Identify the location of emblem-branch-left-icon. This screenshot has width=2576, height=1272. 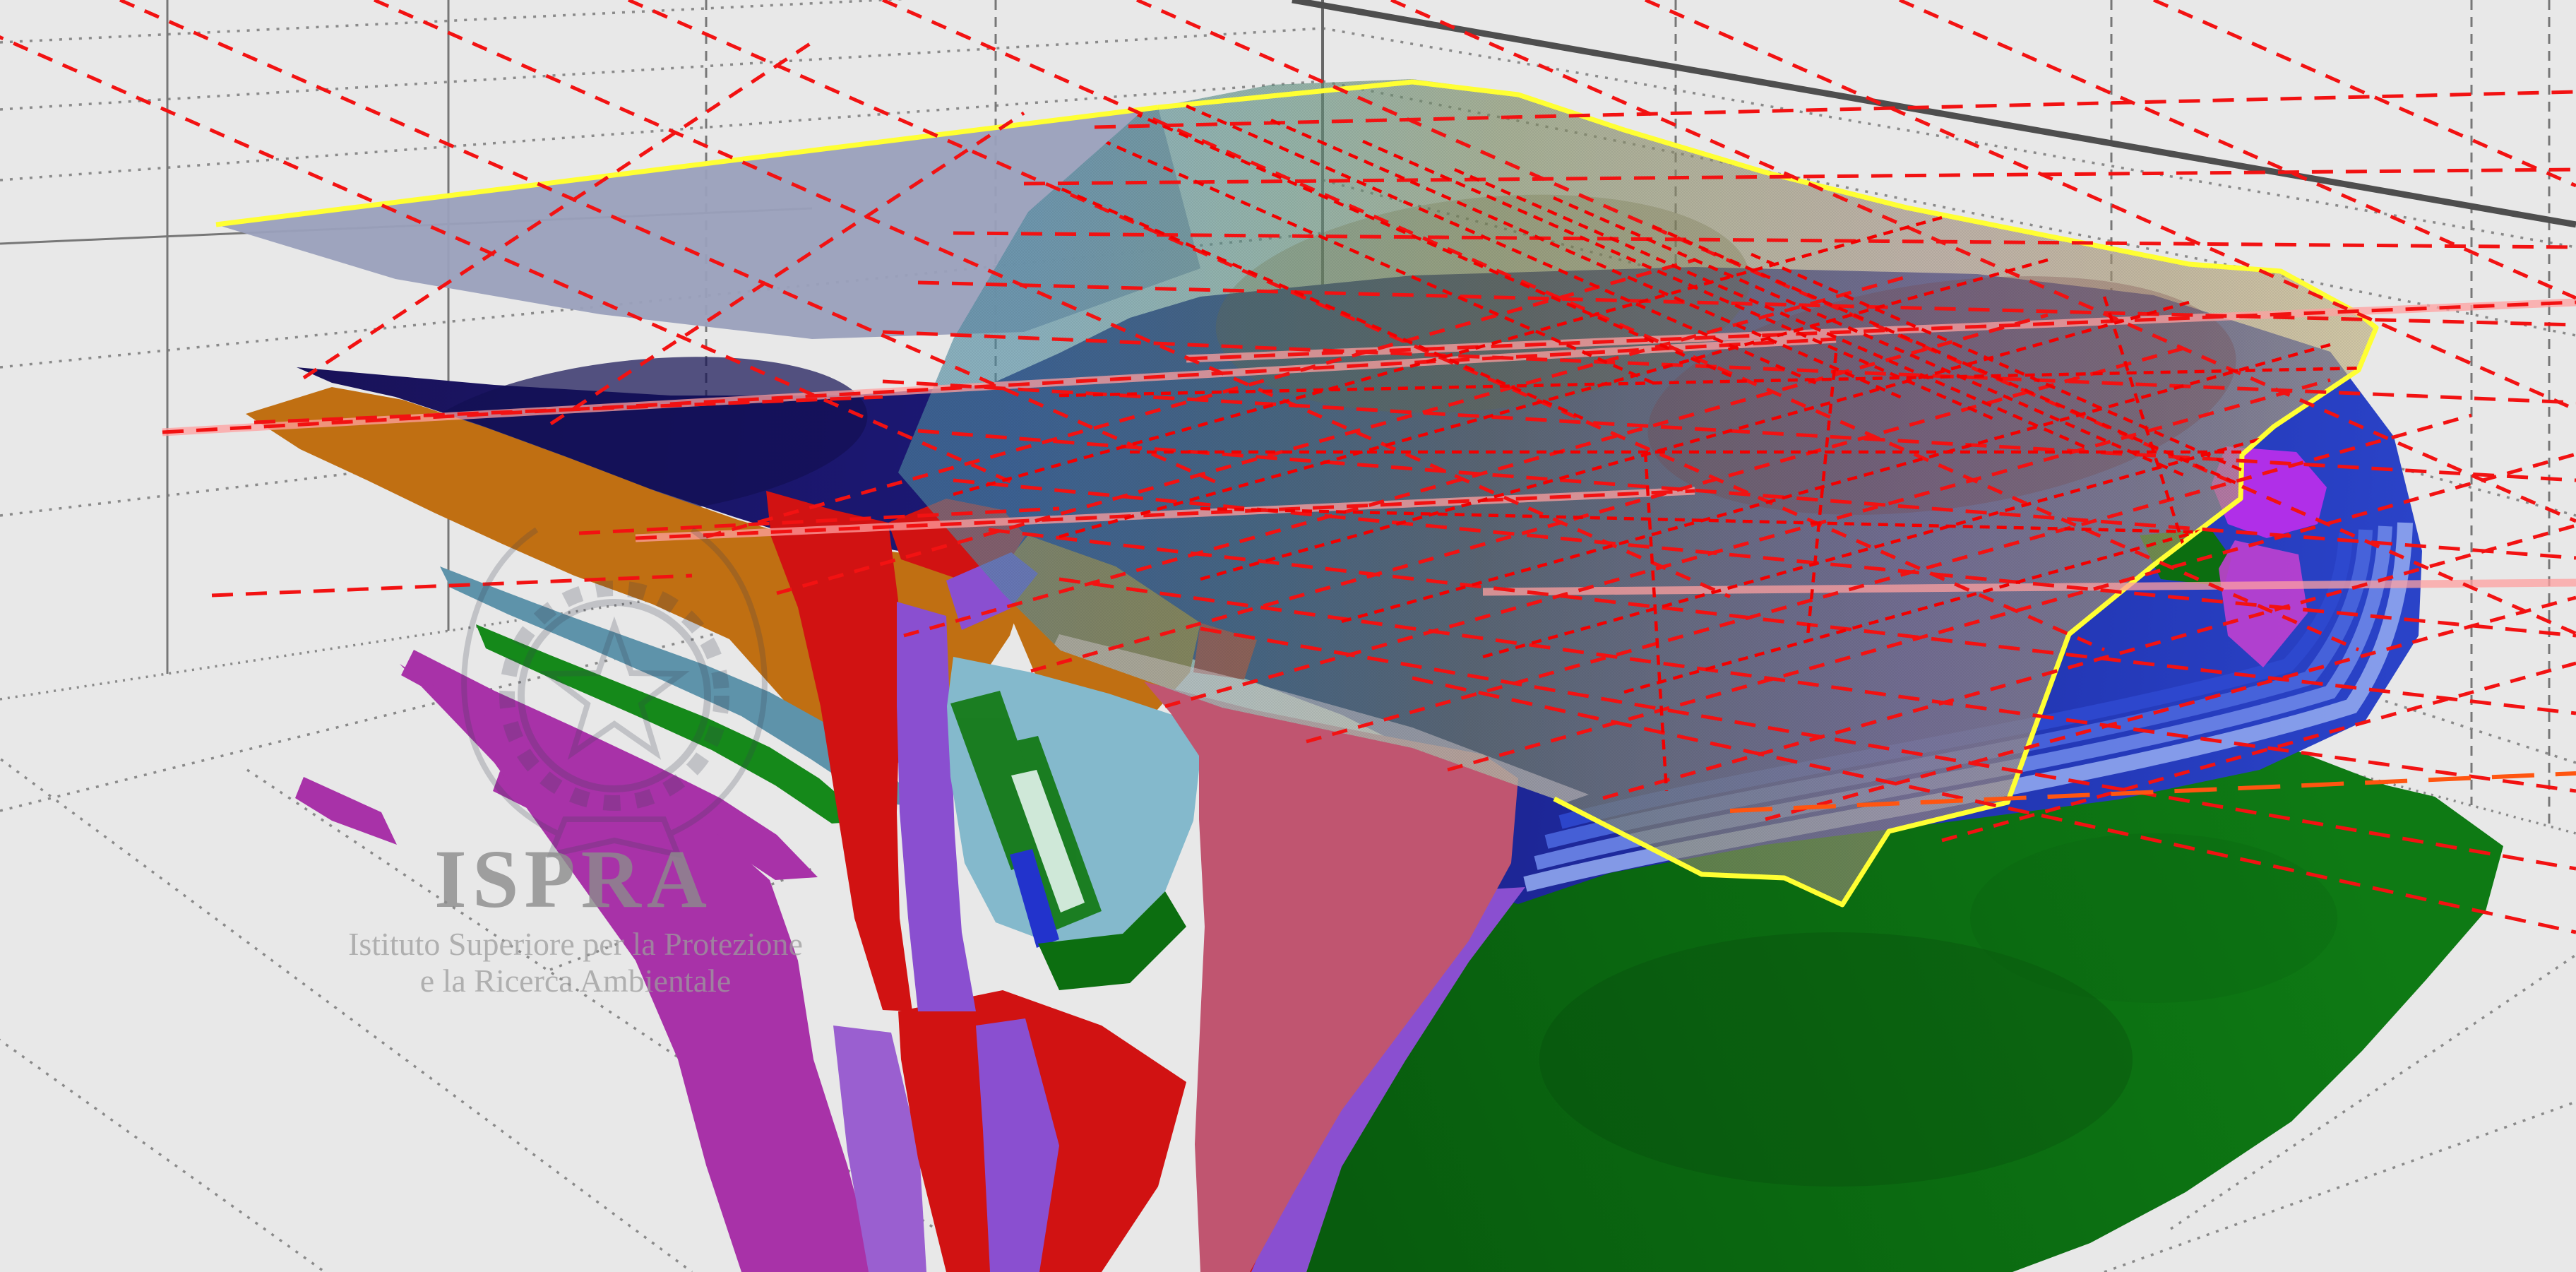
(510, 682).